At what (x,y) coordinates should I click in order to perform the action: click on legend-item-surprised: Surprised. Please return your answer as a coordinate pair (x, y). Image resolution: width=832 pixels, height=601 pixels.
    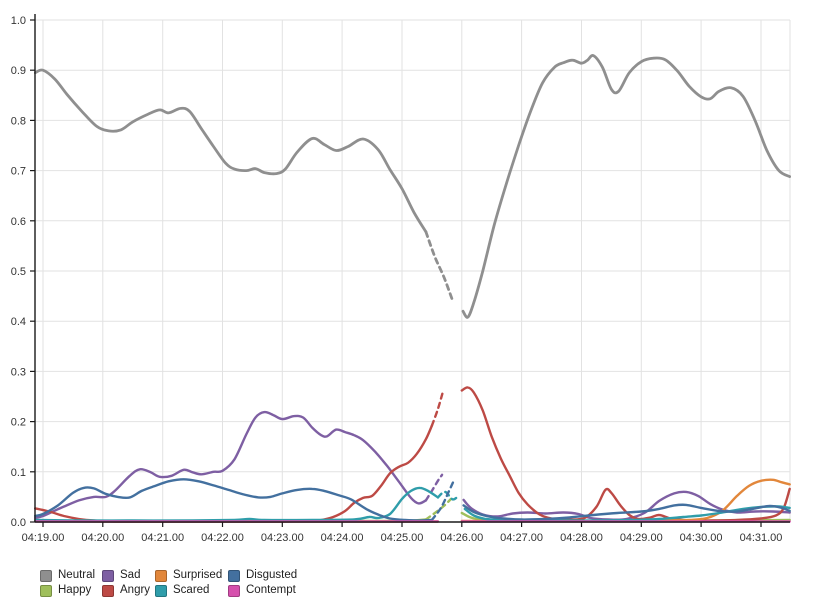
    Looking at the image, I should click on (188, 575).